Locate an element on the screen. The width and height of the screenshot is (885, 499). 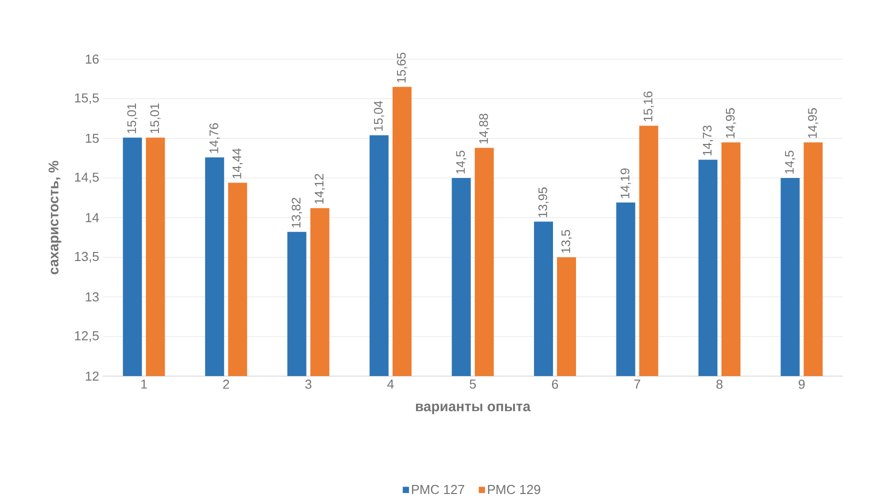
x-tick-label: 1 is located at coordinates (144, 383).